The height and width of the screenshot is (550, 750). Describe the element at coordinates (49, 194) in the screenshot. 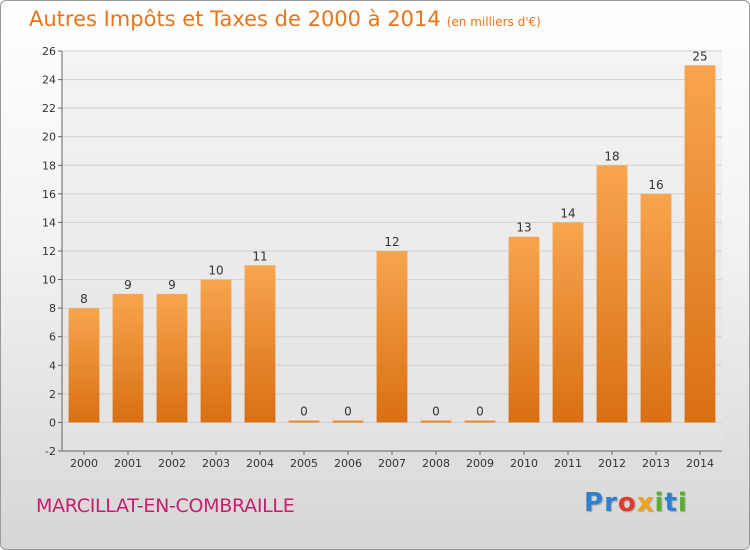

I see `y-tick-label: 16` at that location.